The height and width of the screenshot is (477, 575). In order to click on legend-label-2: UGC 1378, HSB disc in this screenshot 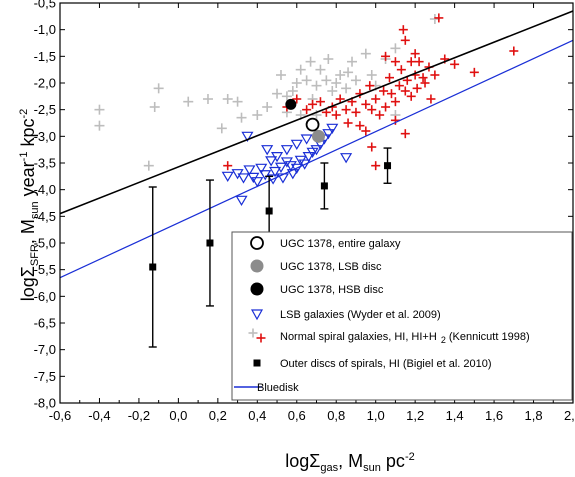, I will do `click(332, 290)`.